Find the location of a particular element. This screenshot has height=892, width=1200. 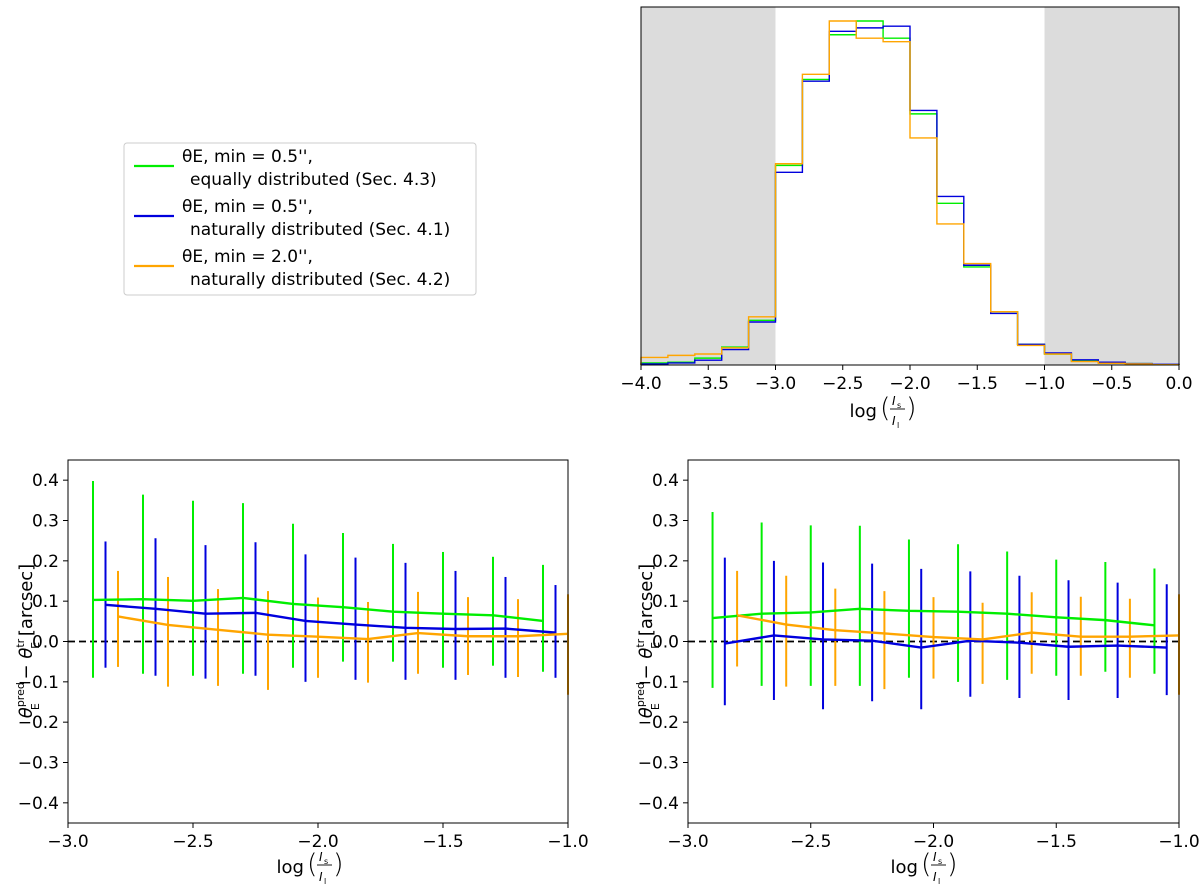

br-ytick-label: 0.1 is located at coordinates (665, 602).